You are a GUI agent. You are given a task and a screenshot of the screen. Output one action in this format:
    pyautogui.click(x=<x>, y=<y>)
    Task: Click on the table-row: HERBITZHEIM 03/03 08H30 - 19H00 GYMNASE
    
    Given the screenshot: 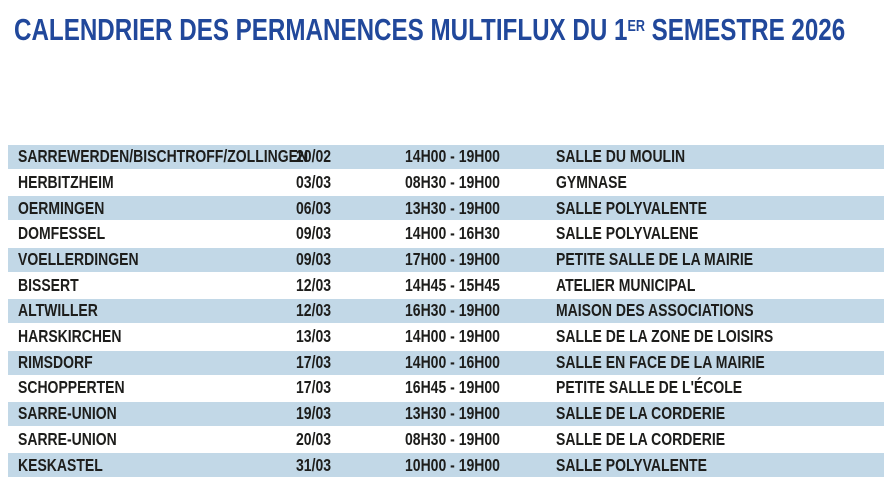 What is the action you would take?
    pyautogui.click(x=446, y=182)
    